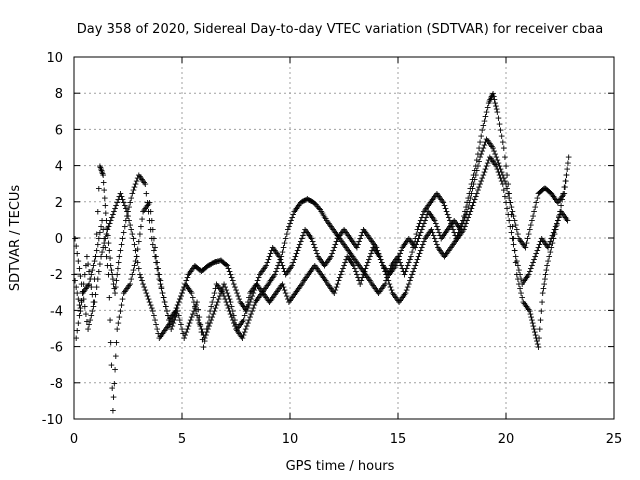 The width and height of the screenshot is (640, 480). I want to click on x-tick-label: 25, so click(614, 439).